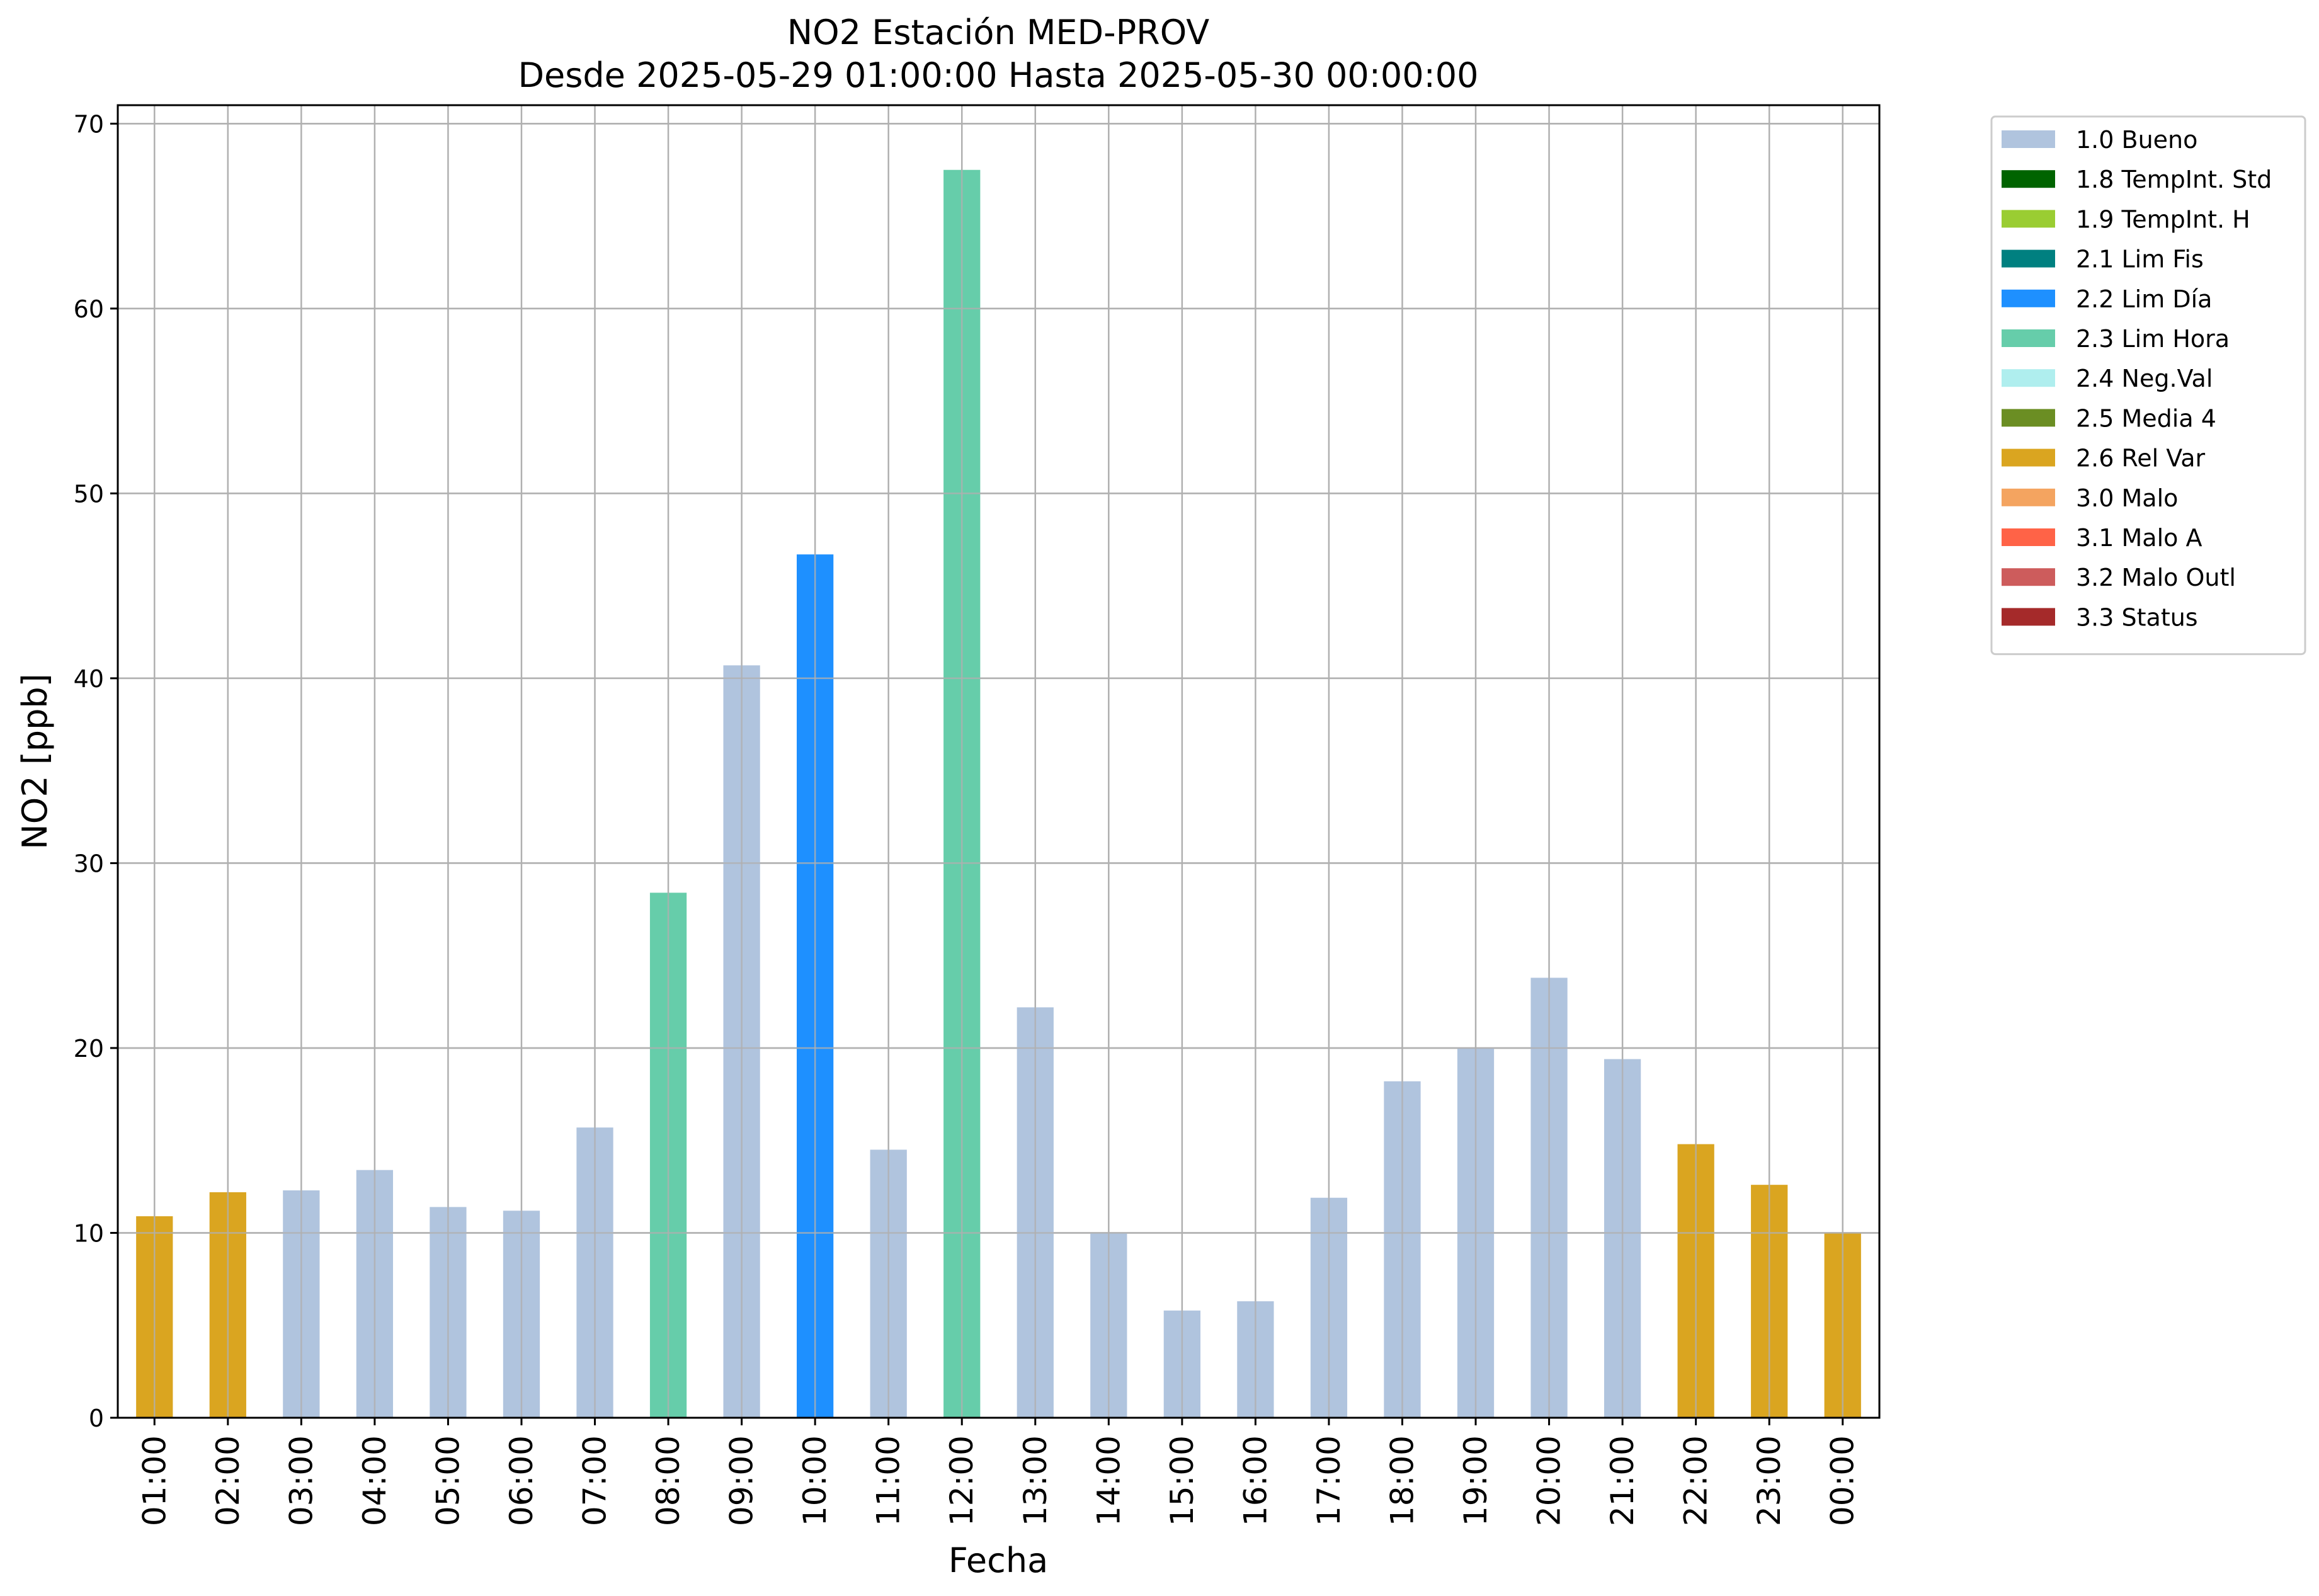 The height and width of the screenshot is (1596, 2319). What do you see at coordinates (1769, 1480) in the screenshot?
I see `x-tick-label: 23:00` at bounding box center [1769, 1480].